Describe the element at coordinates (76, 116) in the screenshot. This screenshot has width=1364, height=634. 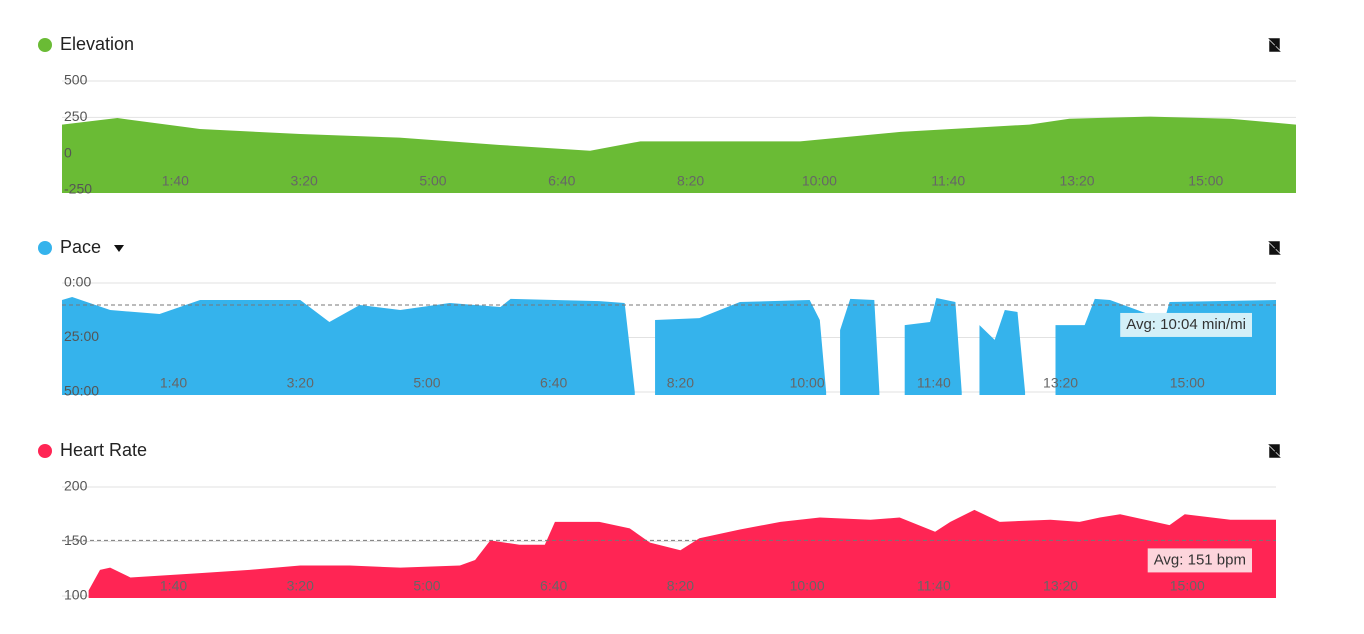
I see `y-tick-label: 250` at that location.